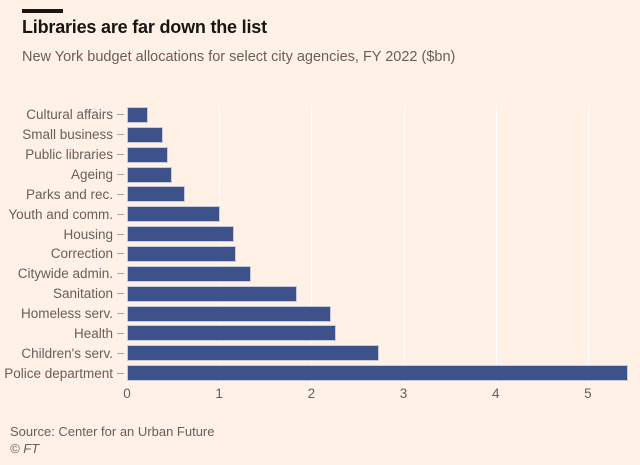 The width and height of the screenshot is (640, 465). Describe the element at coordinates (42, 11) in the screenshot. I see `title-accent-bar` at that location.